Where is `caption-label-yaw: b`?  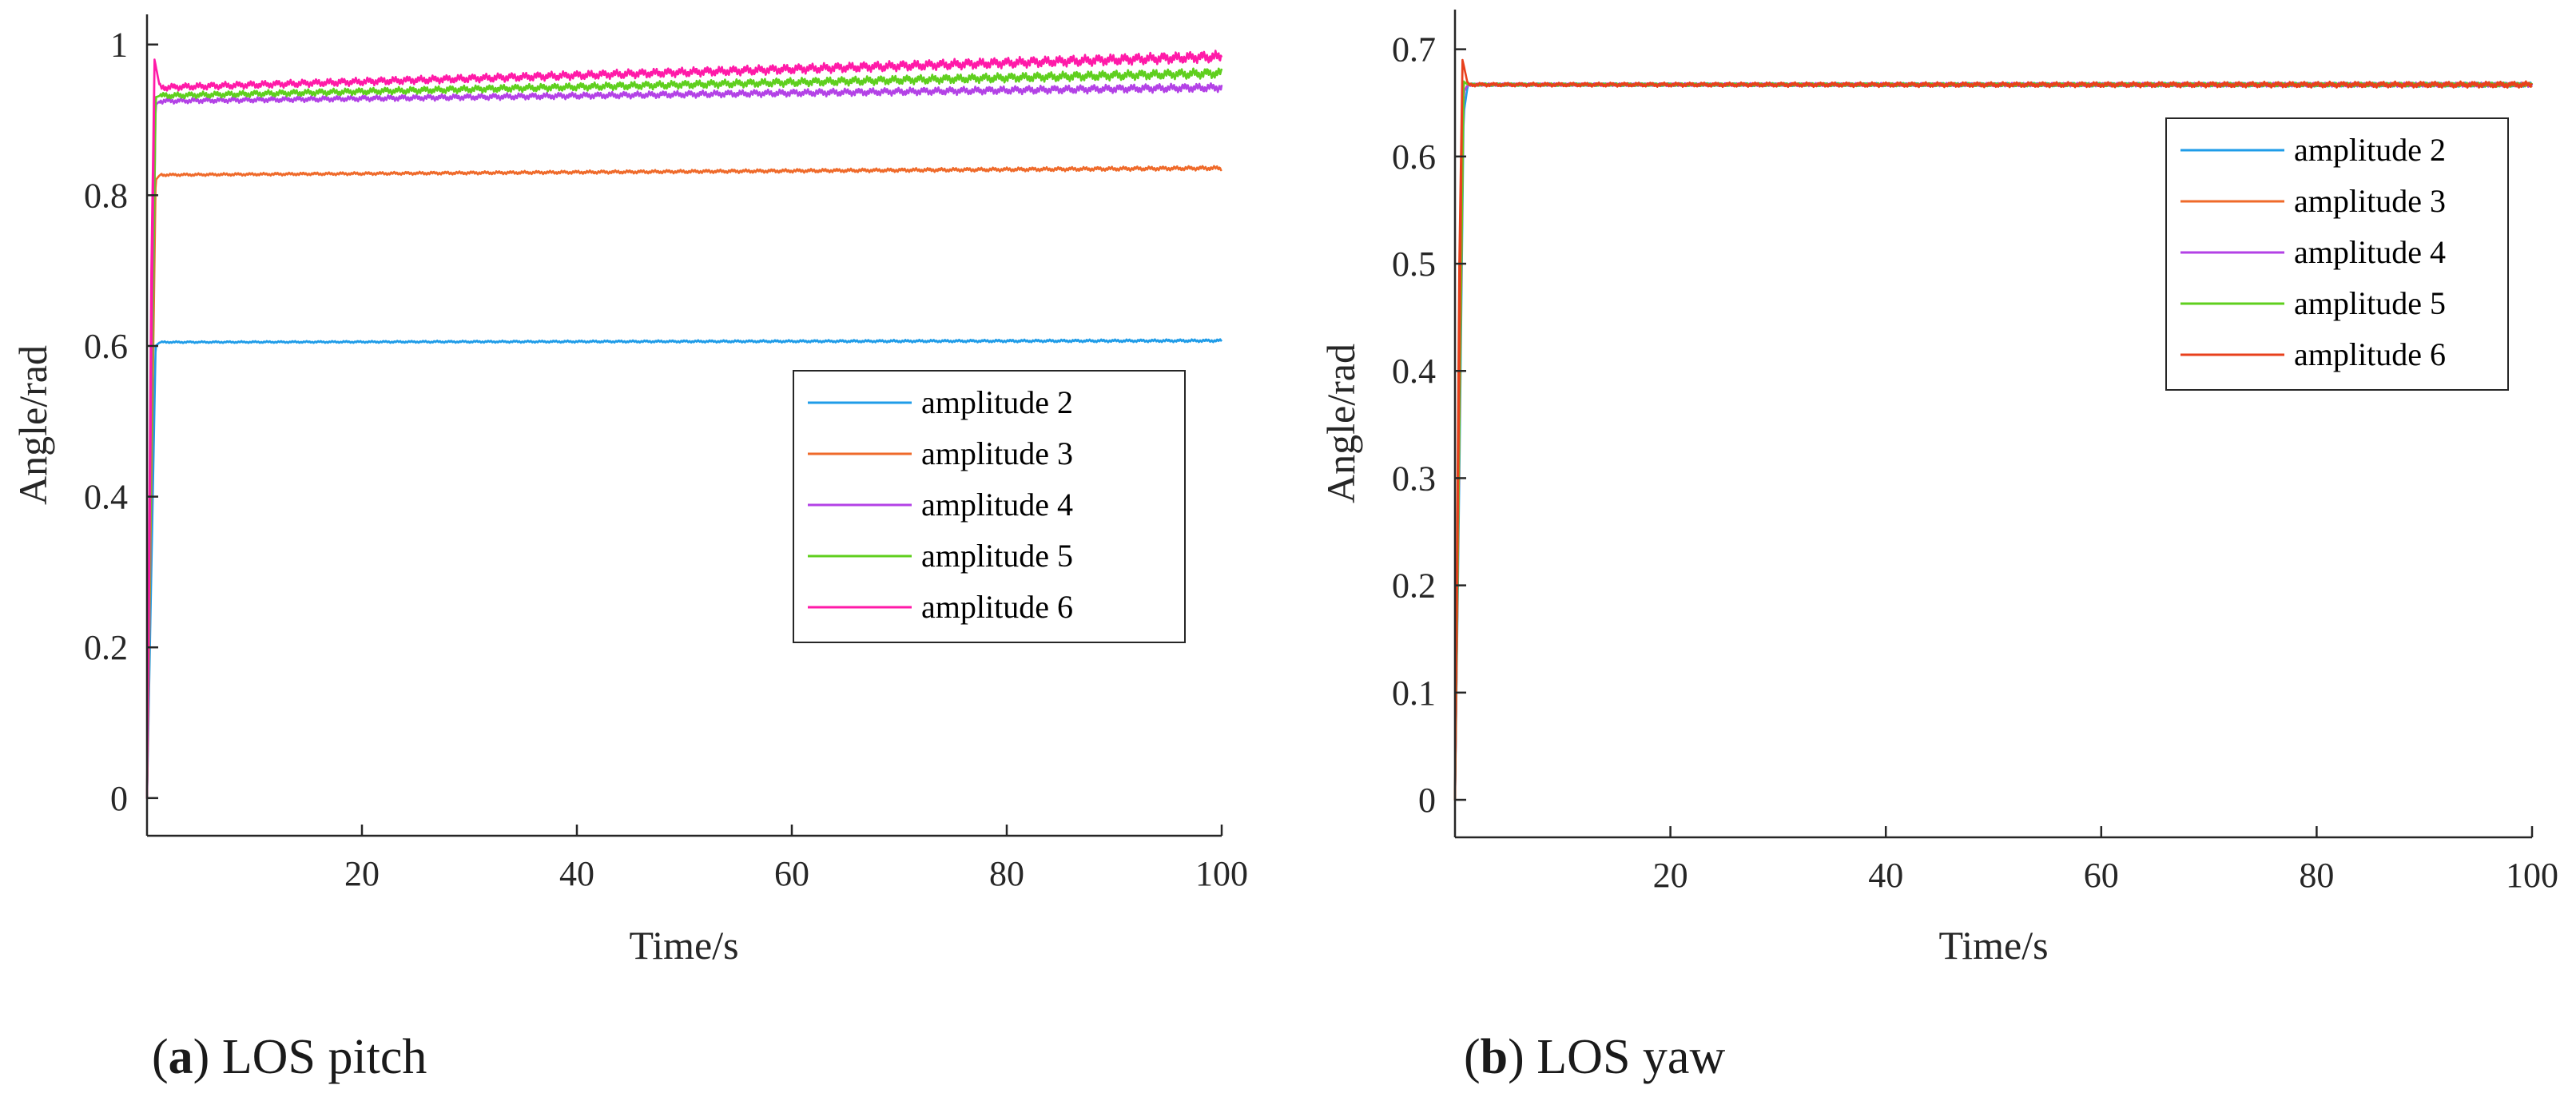 caption-label-yaw: b is located at coordinates (1494, 1057).